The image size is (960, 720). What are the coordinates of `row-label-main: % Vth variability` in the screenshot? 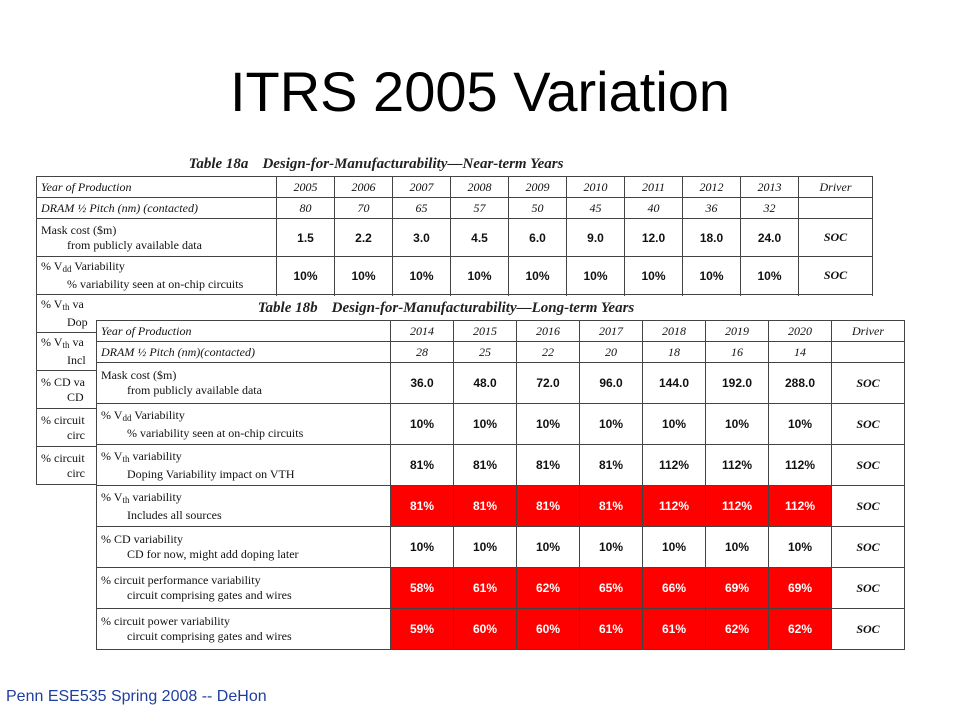 It's located at (141, 456).